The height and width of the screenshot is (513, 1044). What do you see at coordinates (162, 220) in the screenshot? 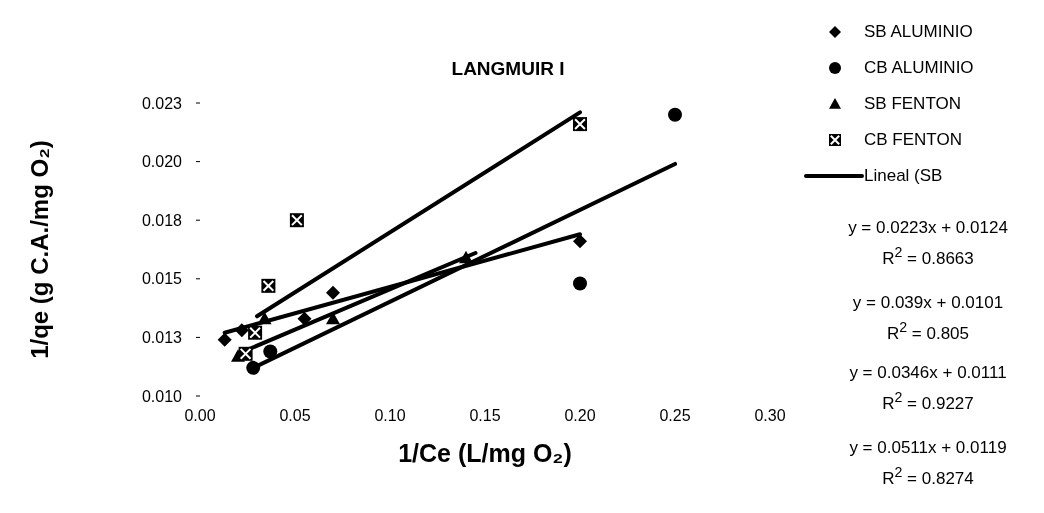
I see `y-tick-label: 0.018` at bounding box center [162, 220].